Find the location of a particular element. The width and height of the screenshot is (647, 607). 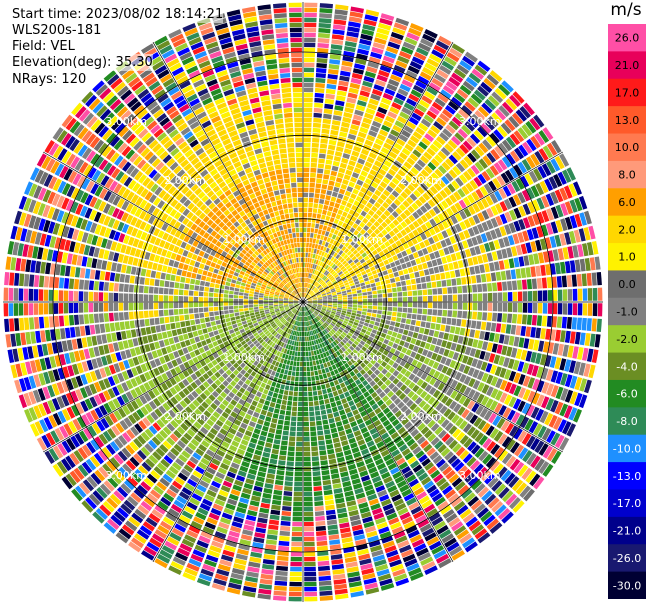

colorbar-tick-label: 1.0 is located at coordinates (627, 257).